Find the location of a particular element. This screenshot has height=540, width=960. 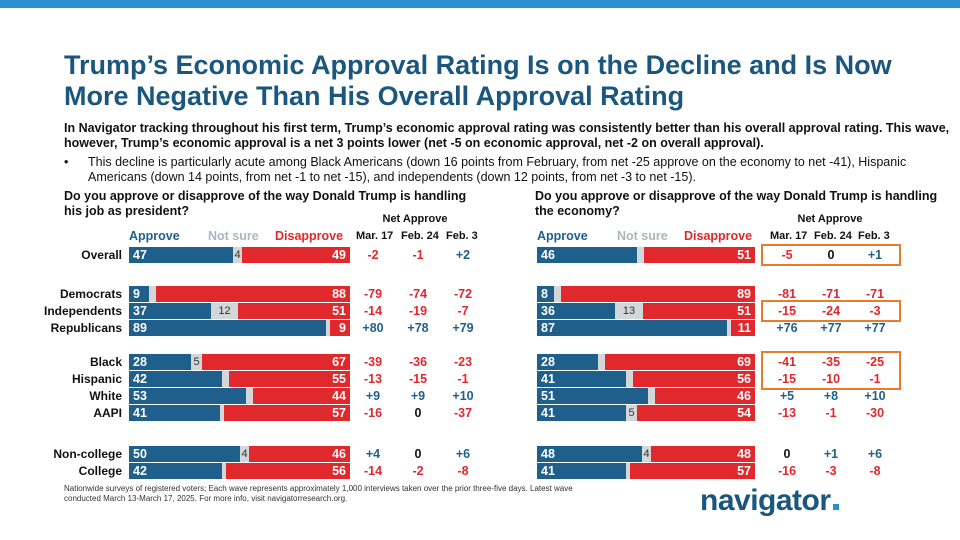

disapprove-bar: 56 is located at coordinates (288, 471).